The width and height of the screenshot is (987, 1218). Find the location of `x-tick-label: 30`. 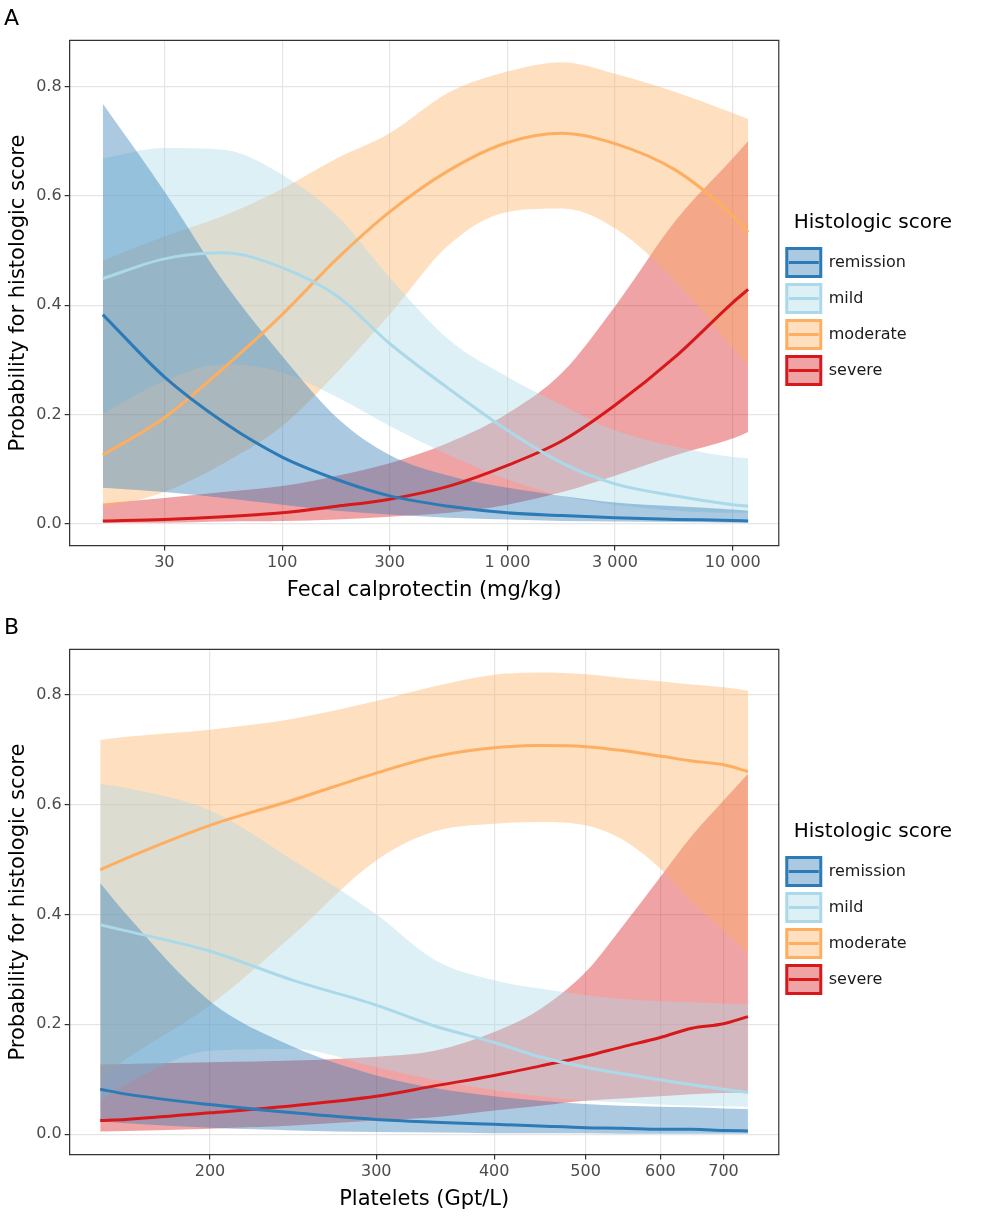

x-tick-label: 30 is located at coordinates (164, 562).